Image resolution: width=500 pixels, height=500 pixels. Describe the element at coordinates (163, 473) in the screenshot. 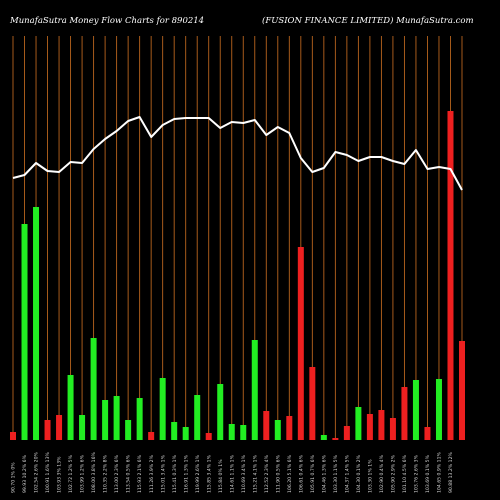

I see `x-tick-label: 115.01 3.4% 1%` at that location.